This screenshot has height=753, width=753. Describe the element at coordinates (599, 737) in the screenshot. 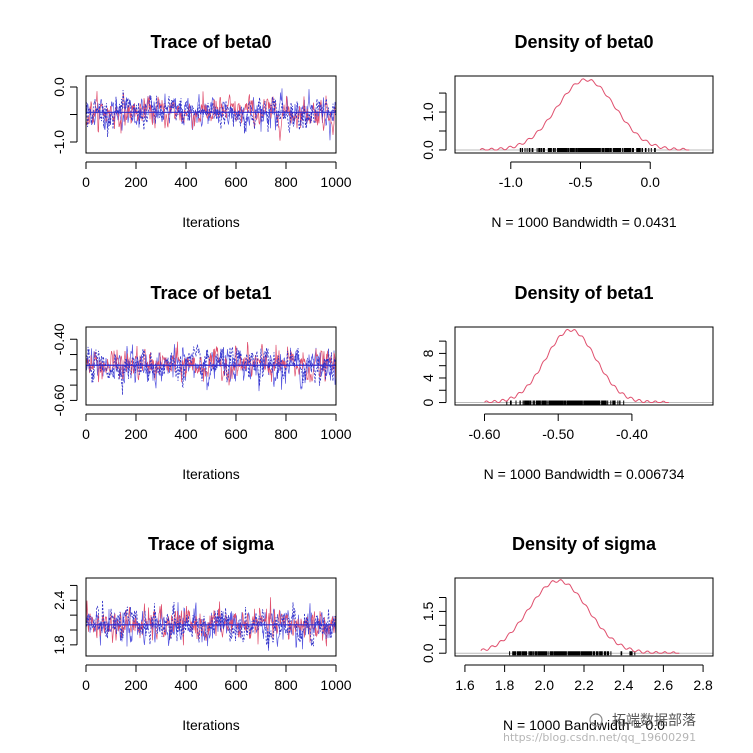

I see `watermark-url: https://blog.csdn.net/qq_19600291` at that location.